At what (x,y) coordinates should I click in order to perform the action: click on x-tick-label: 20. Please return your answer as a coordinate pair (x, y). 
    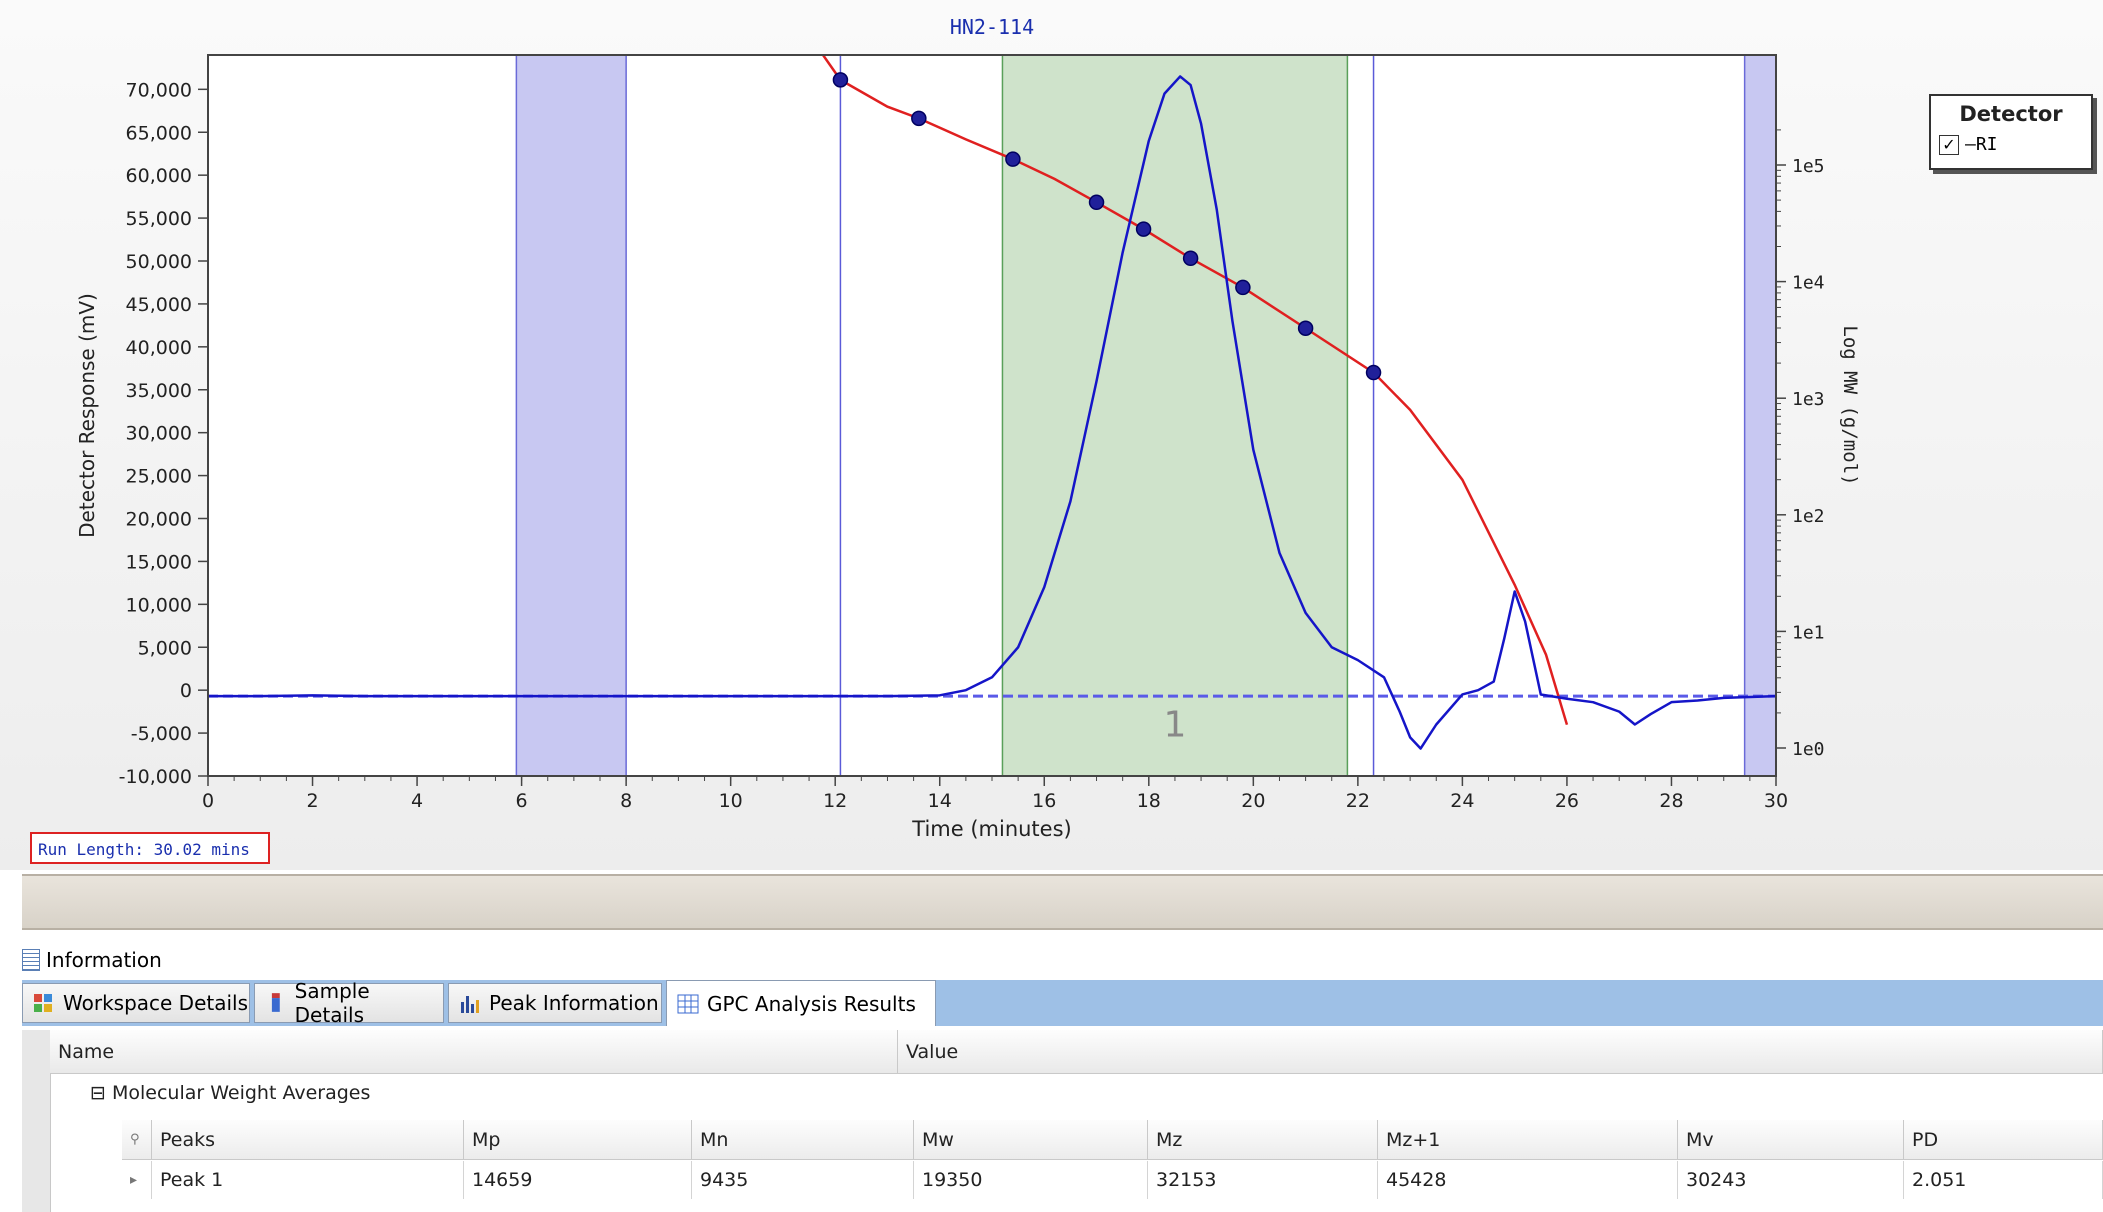
    Looking at the image, I should click on (1253, 801).